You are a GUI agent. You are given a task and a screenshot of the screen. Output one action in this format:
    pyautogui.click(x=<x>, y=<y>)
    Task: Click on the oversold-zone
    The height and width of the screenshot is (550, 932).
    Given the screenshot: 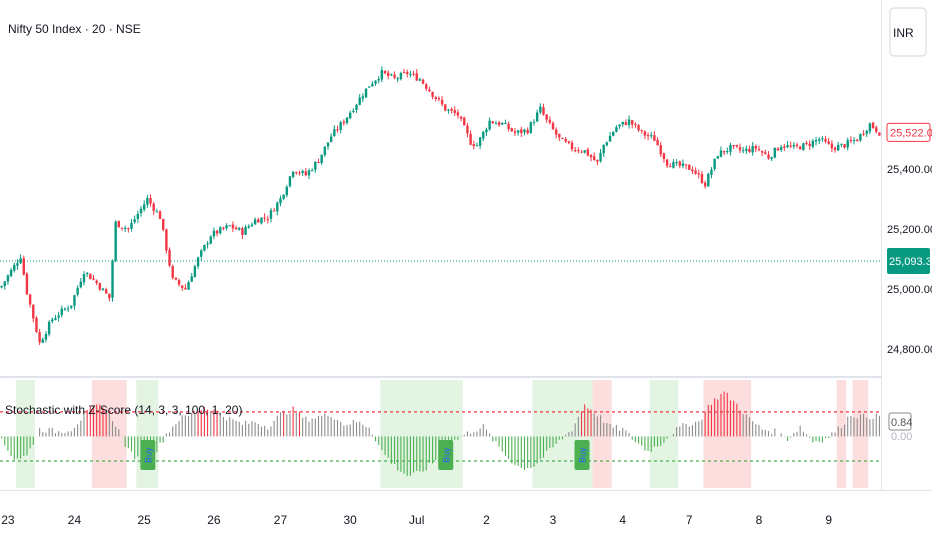 What is the action you would take?
    pyautogui.click(x=421, y=434)
    